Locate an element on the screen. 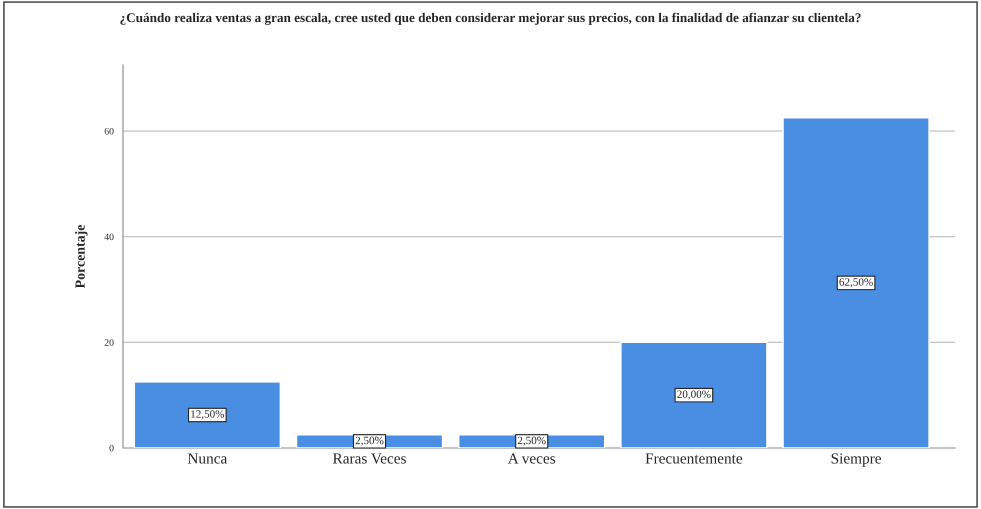 This screenshot has height=509, width=981. data-label: 20,00% is located at coordinates (694, 395).